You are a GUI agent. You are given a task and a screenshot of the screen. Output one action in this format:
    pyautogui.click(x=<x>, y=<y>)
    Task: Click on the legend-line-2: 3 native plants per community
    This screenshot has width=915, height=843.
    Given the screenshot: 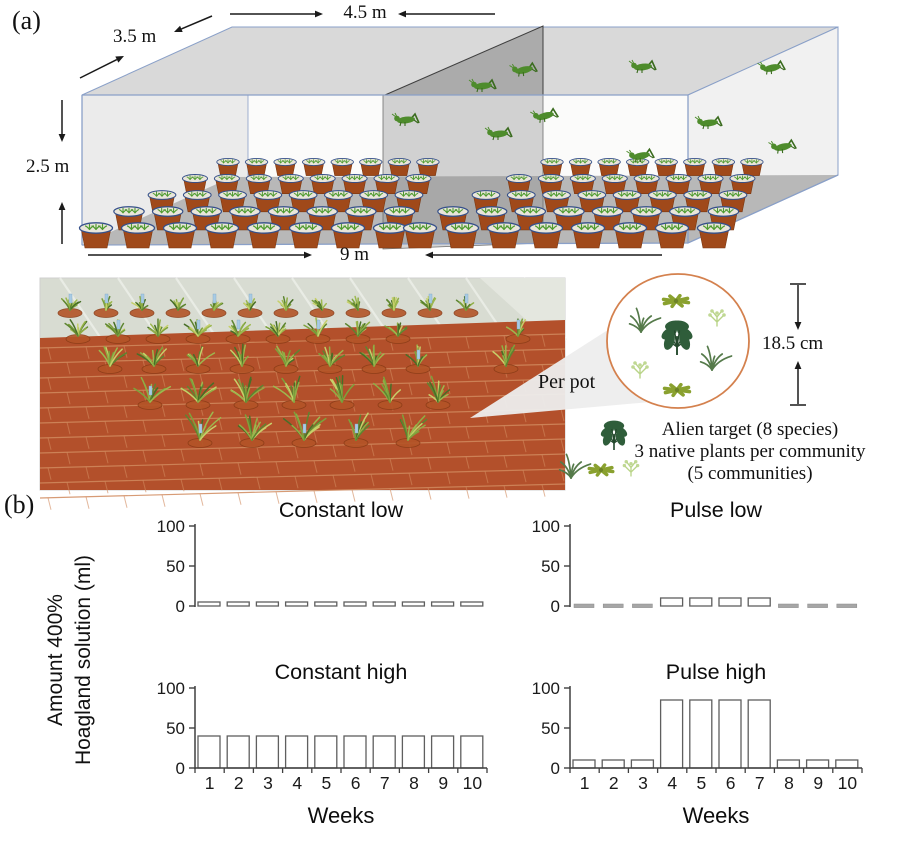 What is the action you would take?
    pyautogui.click(x=750, y=451)
    